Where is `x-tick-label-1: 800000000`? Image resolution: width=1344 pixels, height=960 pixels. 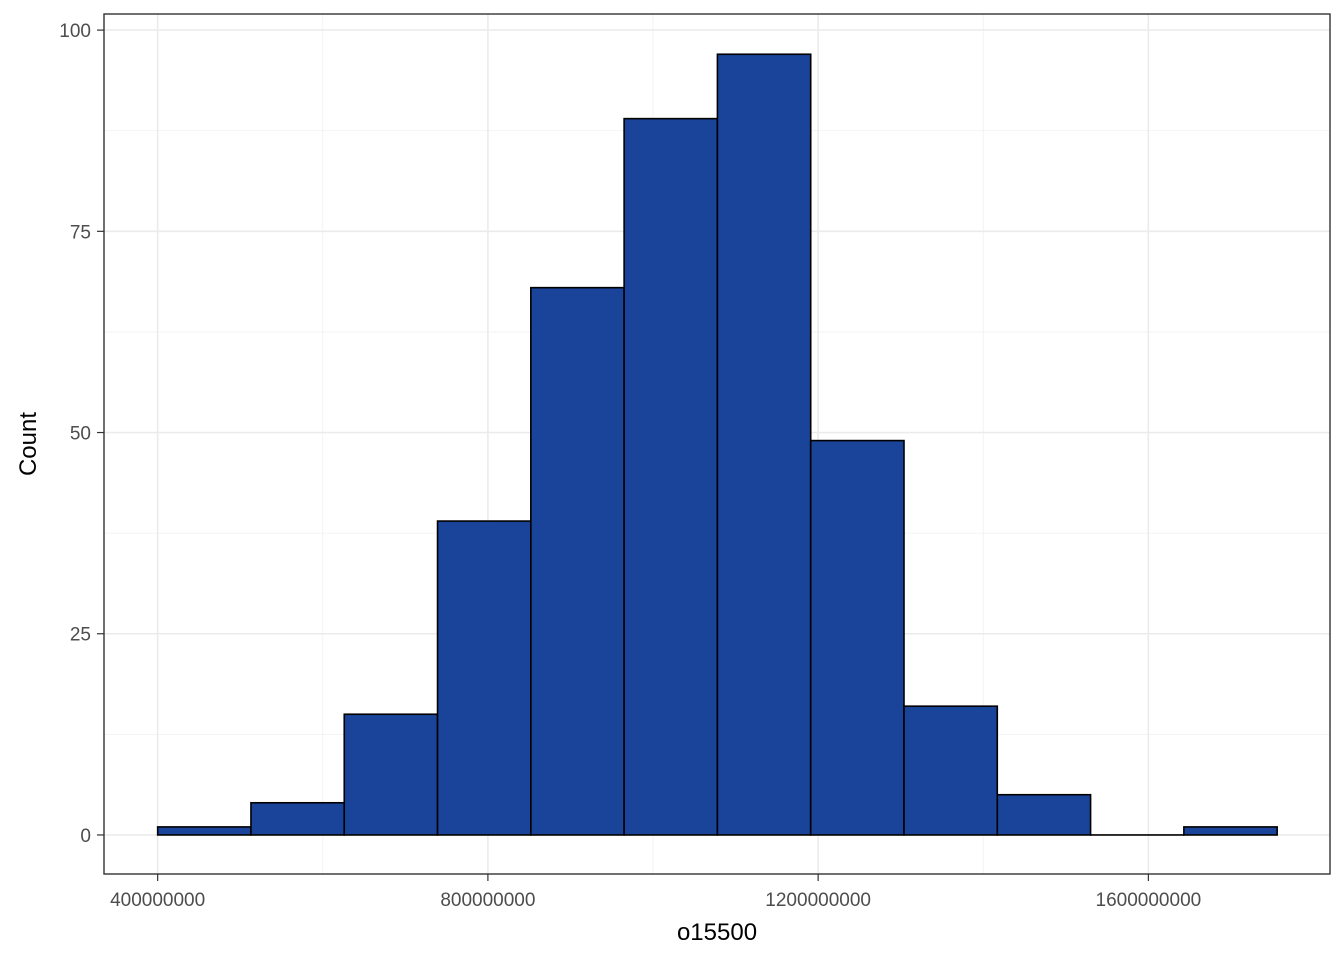 x-tick-label-1: 800000000 is located at coordinates (487, 900).